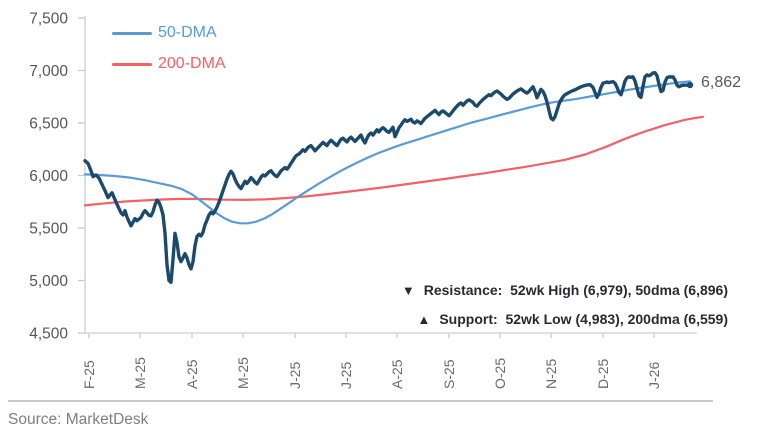 The height and width of the screenshot is (443, 773). What do you see at coordinates (48, 281) in the screenshot?
I see `y-axis-tick-label: 5,000` at bounding box center [48, 281].